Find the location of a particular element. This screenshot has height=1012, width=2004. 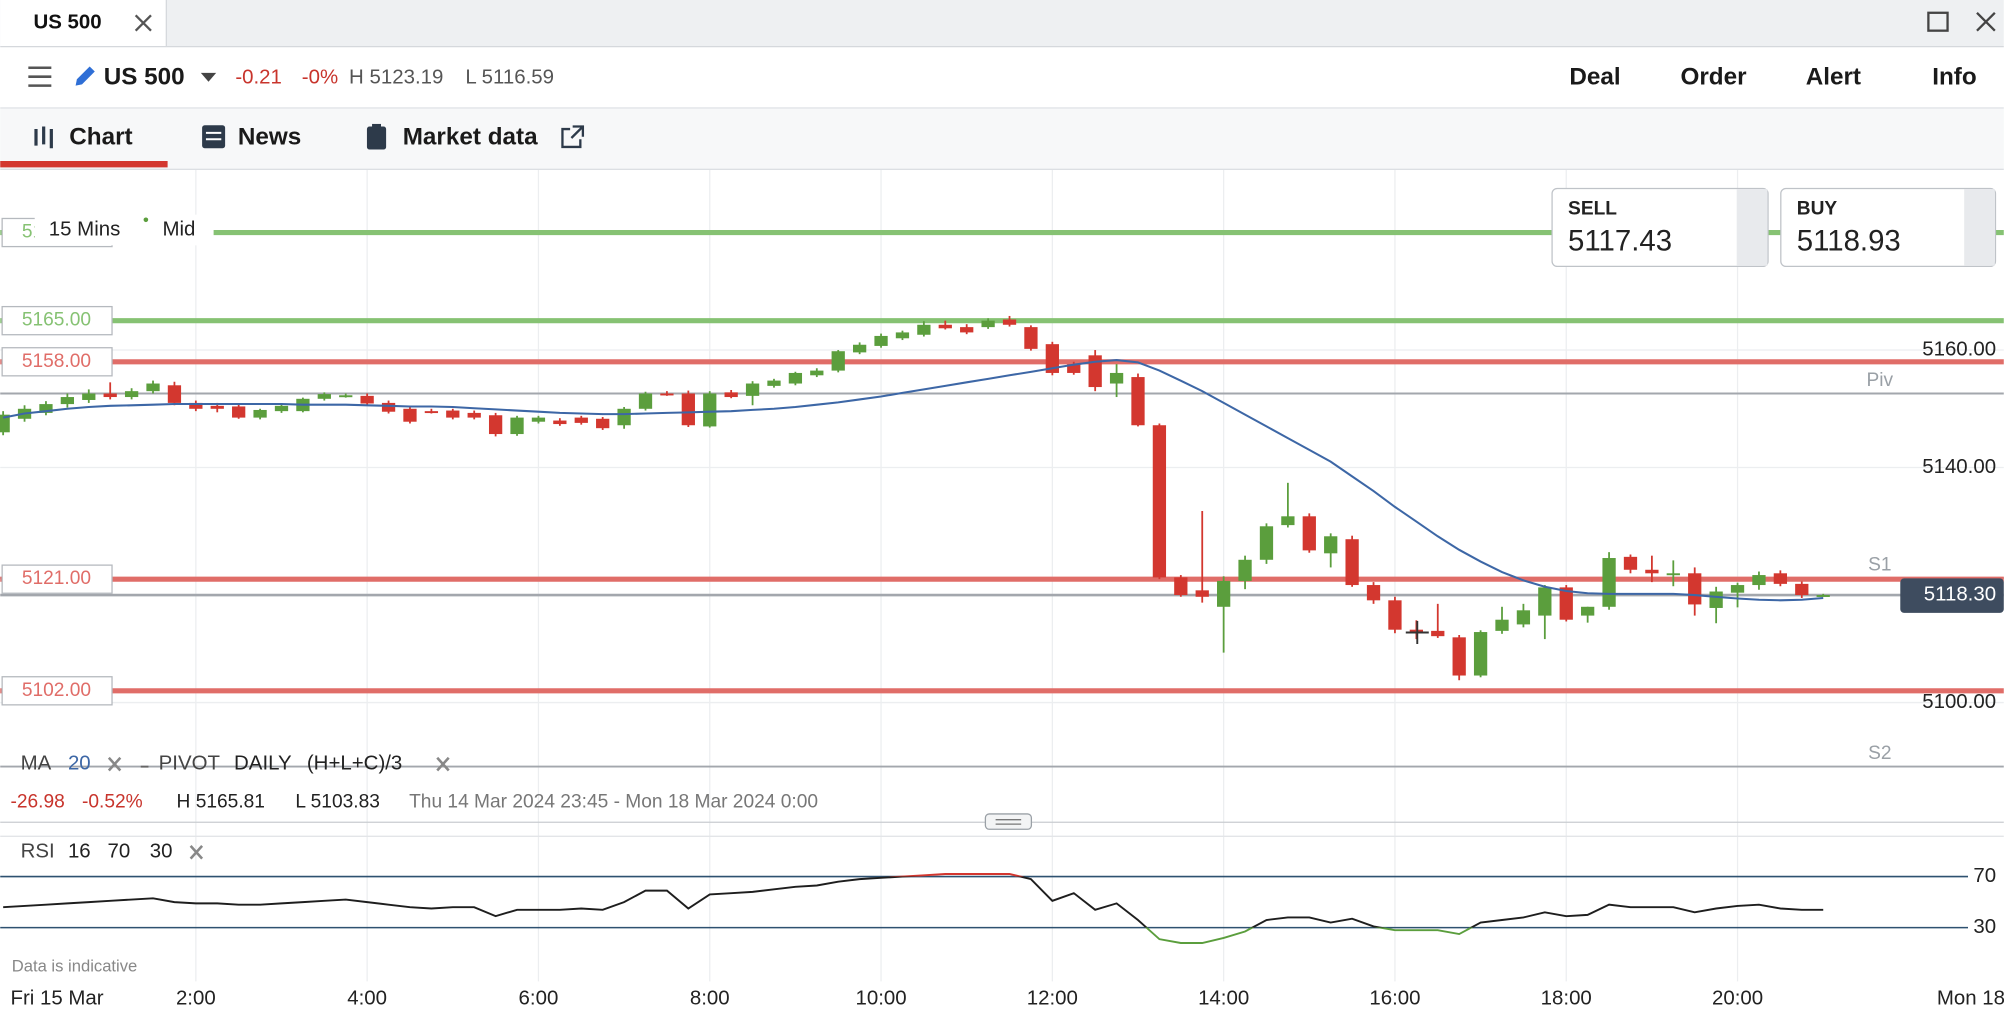

resize-handle is located at coordinates (1008, 821).